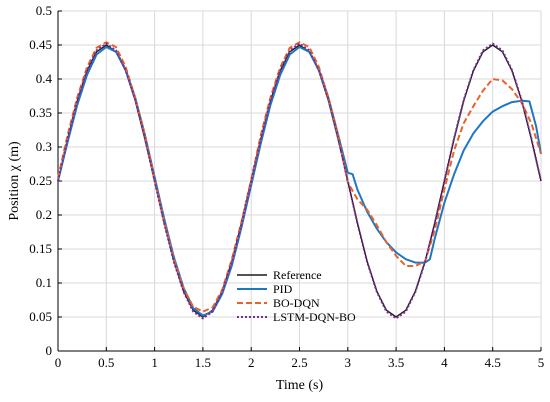 Image resolution: width=550 pixels, height=402 pixels. What do you see at coordinates (49, 350) in the screenshot?
I see `y-tick-label: 0` at bounding box center [49, 350].